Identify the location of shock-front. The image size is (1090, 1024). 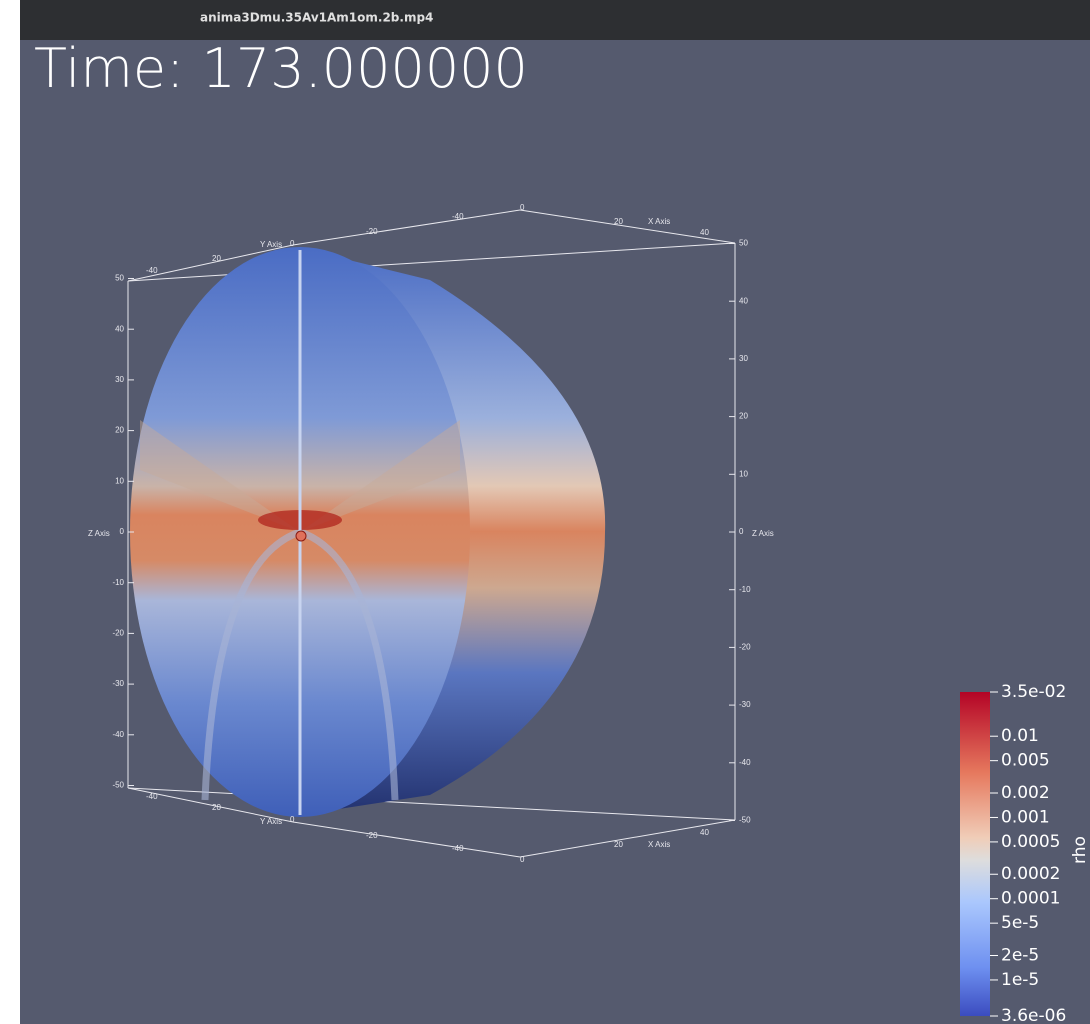
(300, 664).